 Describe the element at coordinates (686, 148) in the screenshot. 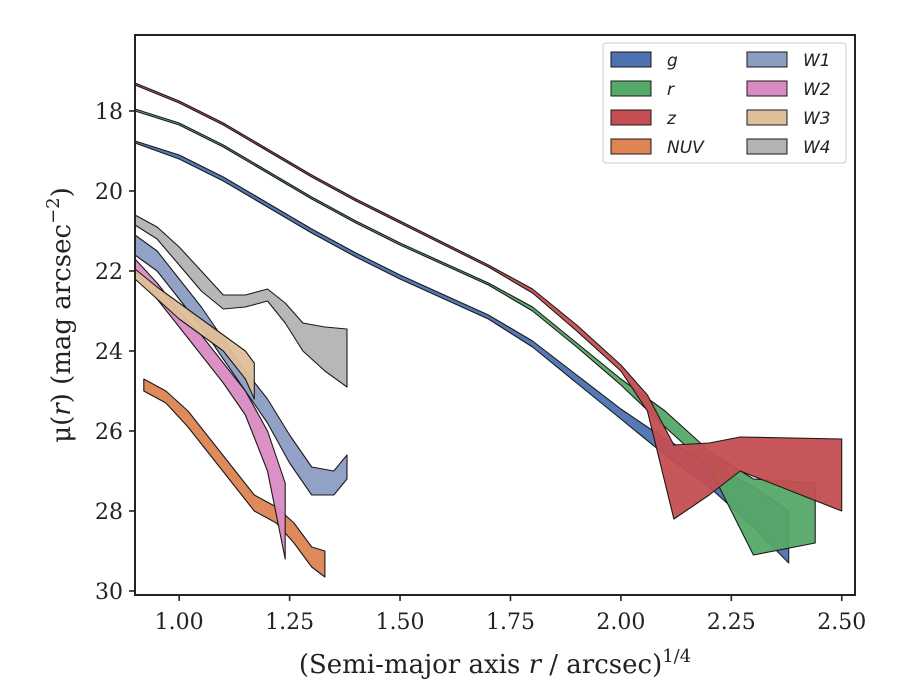

I see `legend-label-nuv: NUV` at that location.